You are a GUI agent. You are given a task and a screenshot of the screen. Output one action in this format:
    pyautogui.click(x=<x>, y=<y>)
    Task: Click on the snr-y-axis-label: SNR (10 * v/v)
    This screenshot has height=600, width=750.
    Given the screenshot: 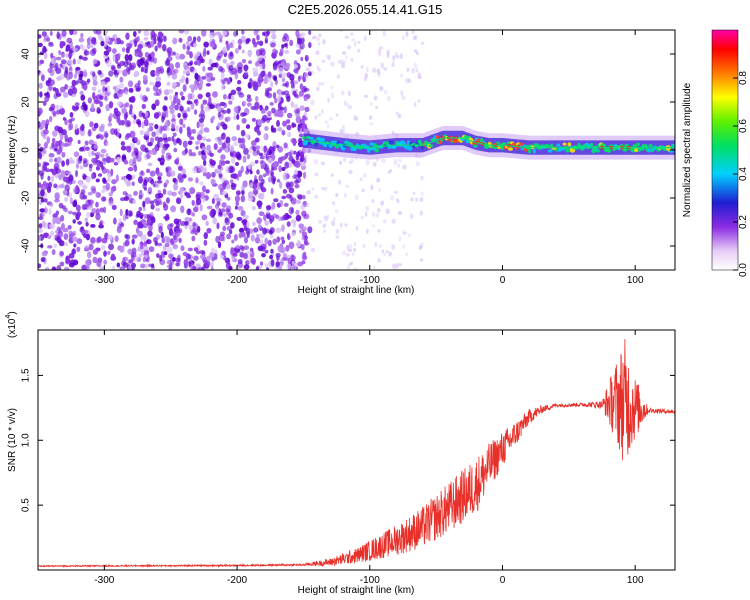 What is the action you would take?
    pyautogui.click(x=12, y=440)
    